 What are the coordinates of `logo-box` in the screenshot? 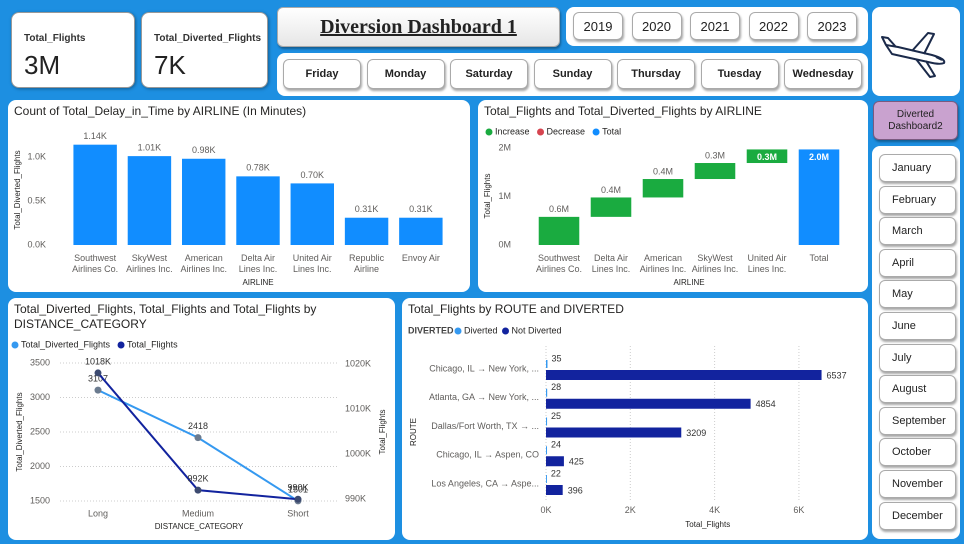 It's located at (916, 51).